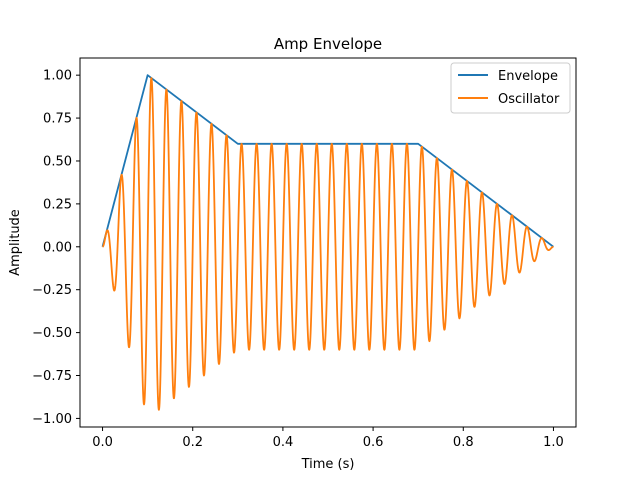  What do you see at coordinates (52, 419) in the screenshot?
I see `y-tick-label: −1.00` at bounding box center [52, 419].